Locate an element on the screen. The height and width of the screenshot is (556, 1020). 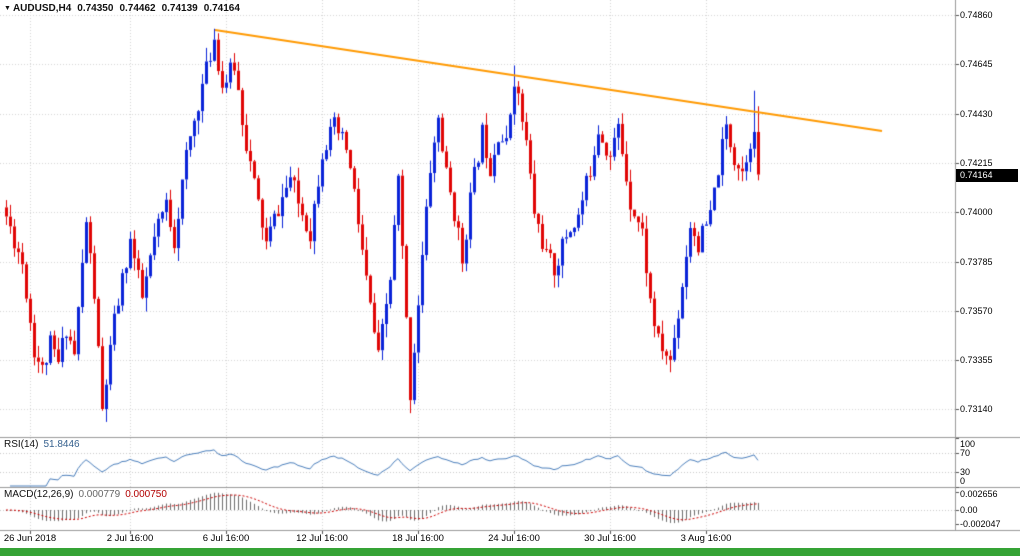
price-tick-label: 0.74860 is located at coordinates (976, 15).